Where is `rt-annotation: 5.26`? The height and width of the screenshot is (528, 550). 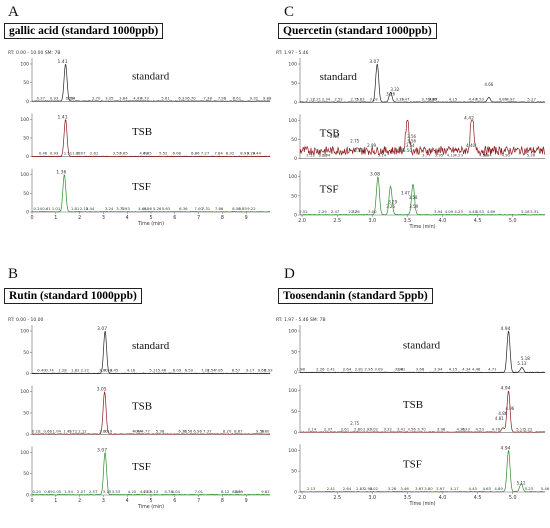 rt-annotation: 5.26 is located at coordinates (531, 155).